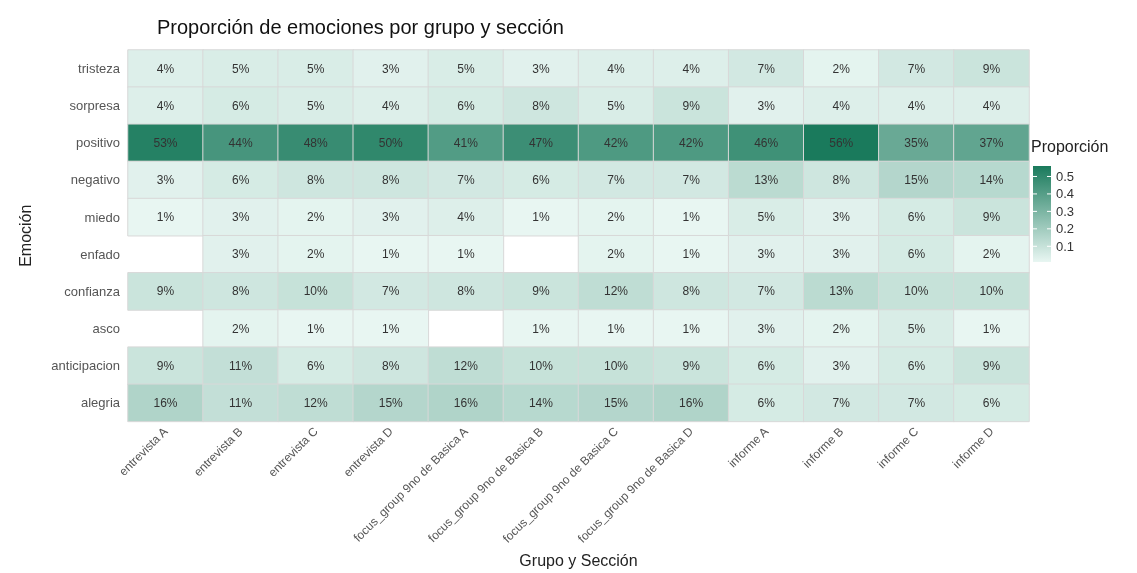 The image size is (1137, 573). What do you see at coordinates (1065, 229) in the screenshot?
I see `color-bar-label: 0.2` at bounding box center [1065, 229].